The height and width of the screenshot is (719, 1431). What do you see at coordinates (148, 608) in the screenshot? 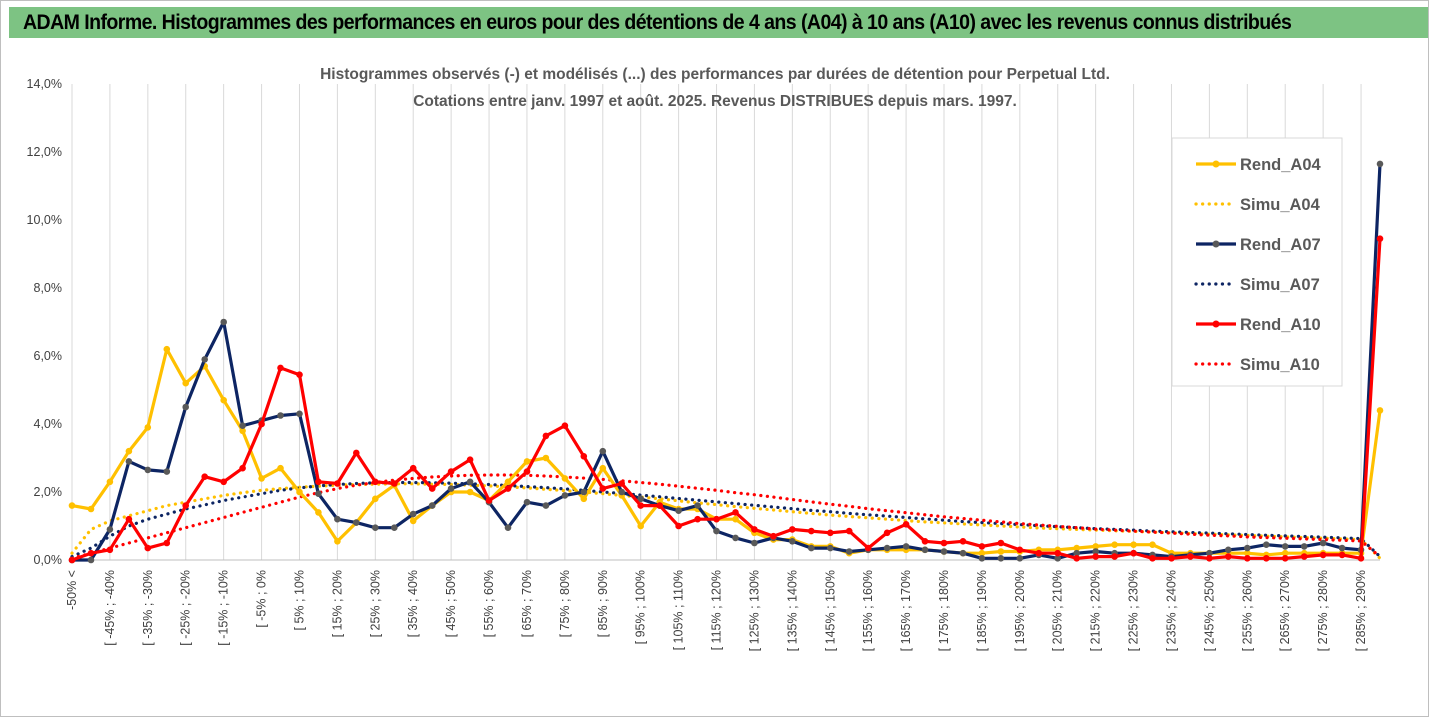
I see `x-tick-label: [ -35% ; -30%` at bounding box center [148, 608].